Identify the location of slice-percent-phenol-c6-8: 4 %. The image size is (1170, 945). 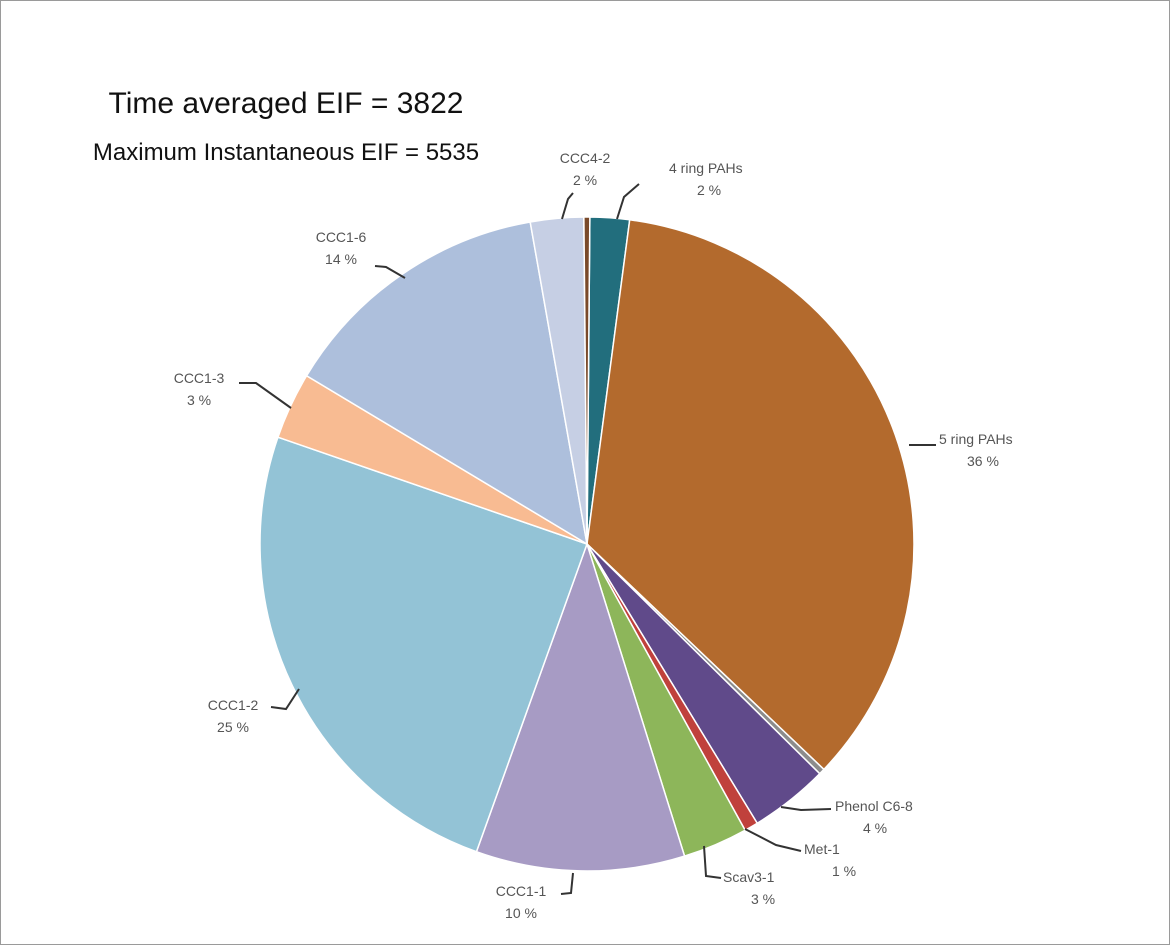
(875, 828).